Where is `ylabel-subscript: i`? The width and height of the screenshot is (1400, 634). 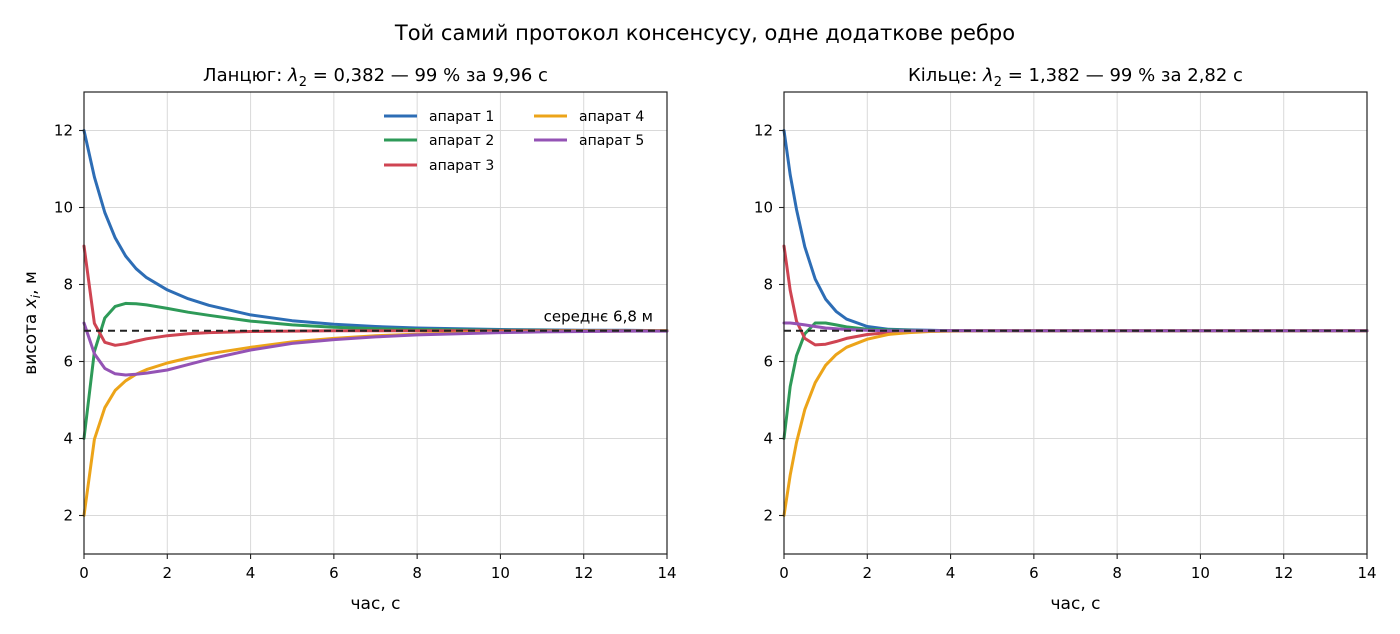 ylabel-subscript: i is located at coordinates (36, 296).